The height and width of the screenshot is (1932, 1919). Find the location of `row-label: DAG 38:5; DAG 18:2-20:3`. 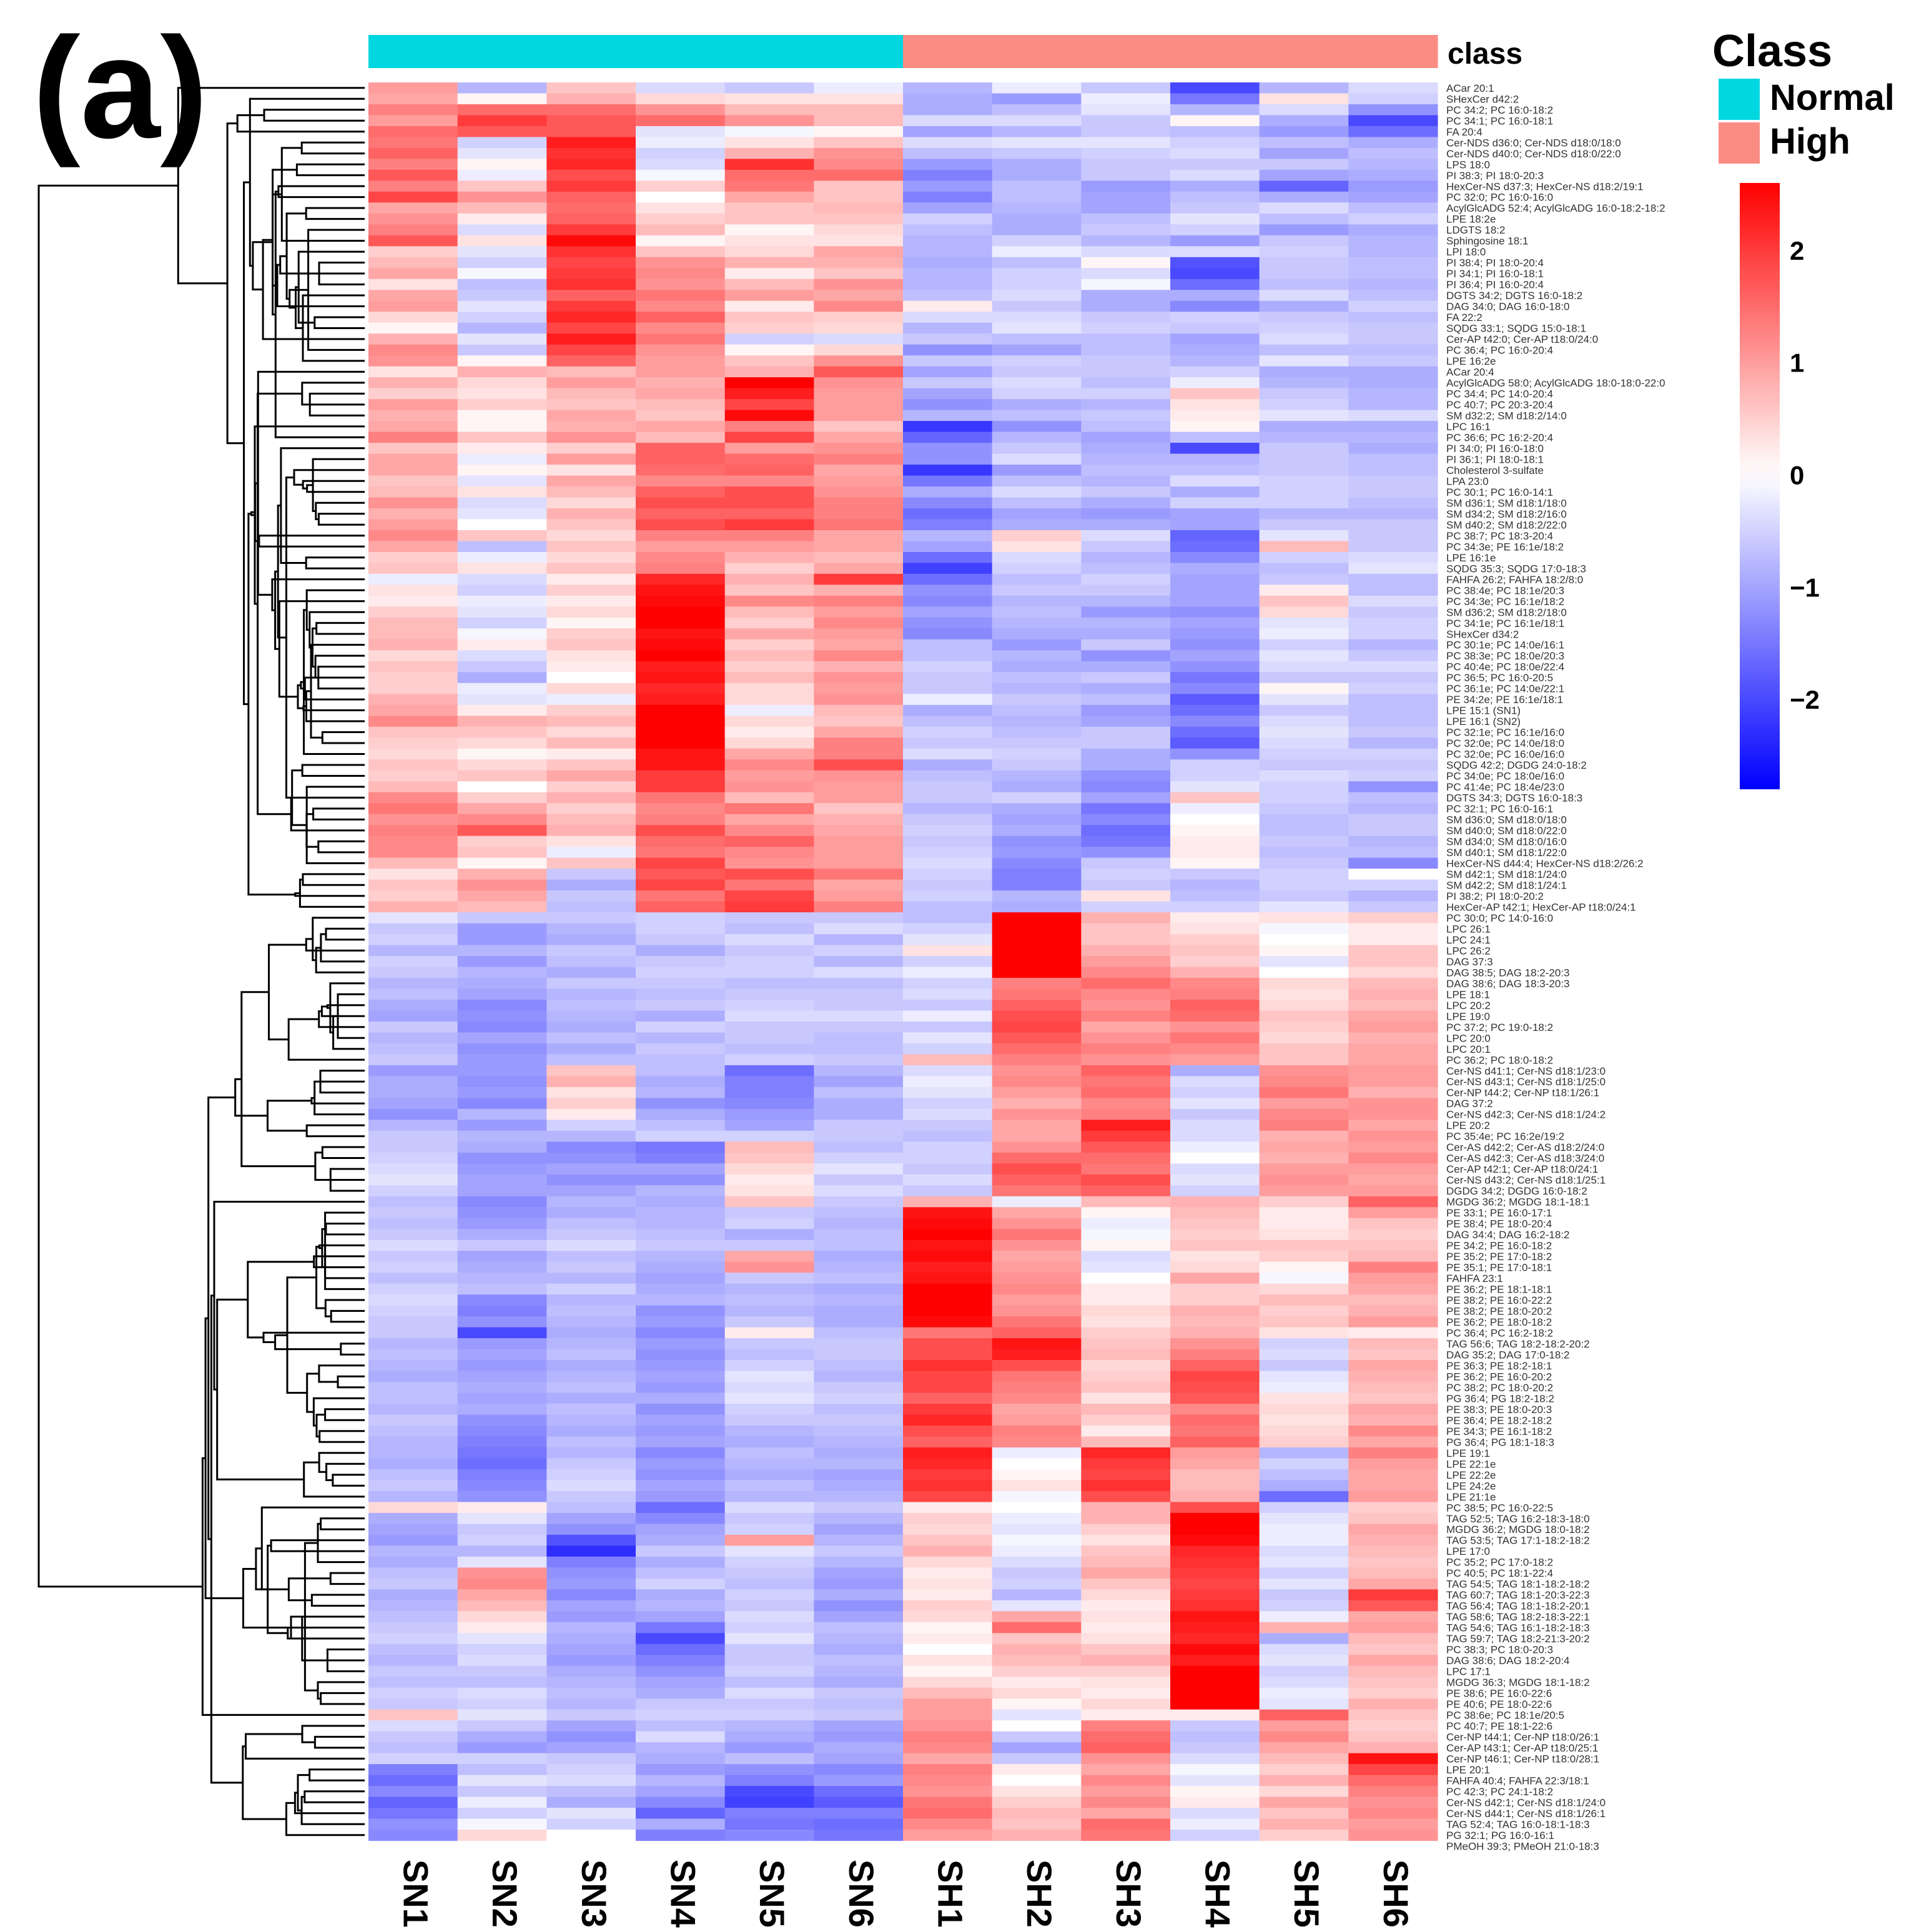

row-label: DAG 38:5; DAG 18:2-20:3 is located at coordinates (1508, 972).